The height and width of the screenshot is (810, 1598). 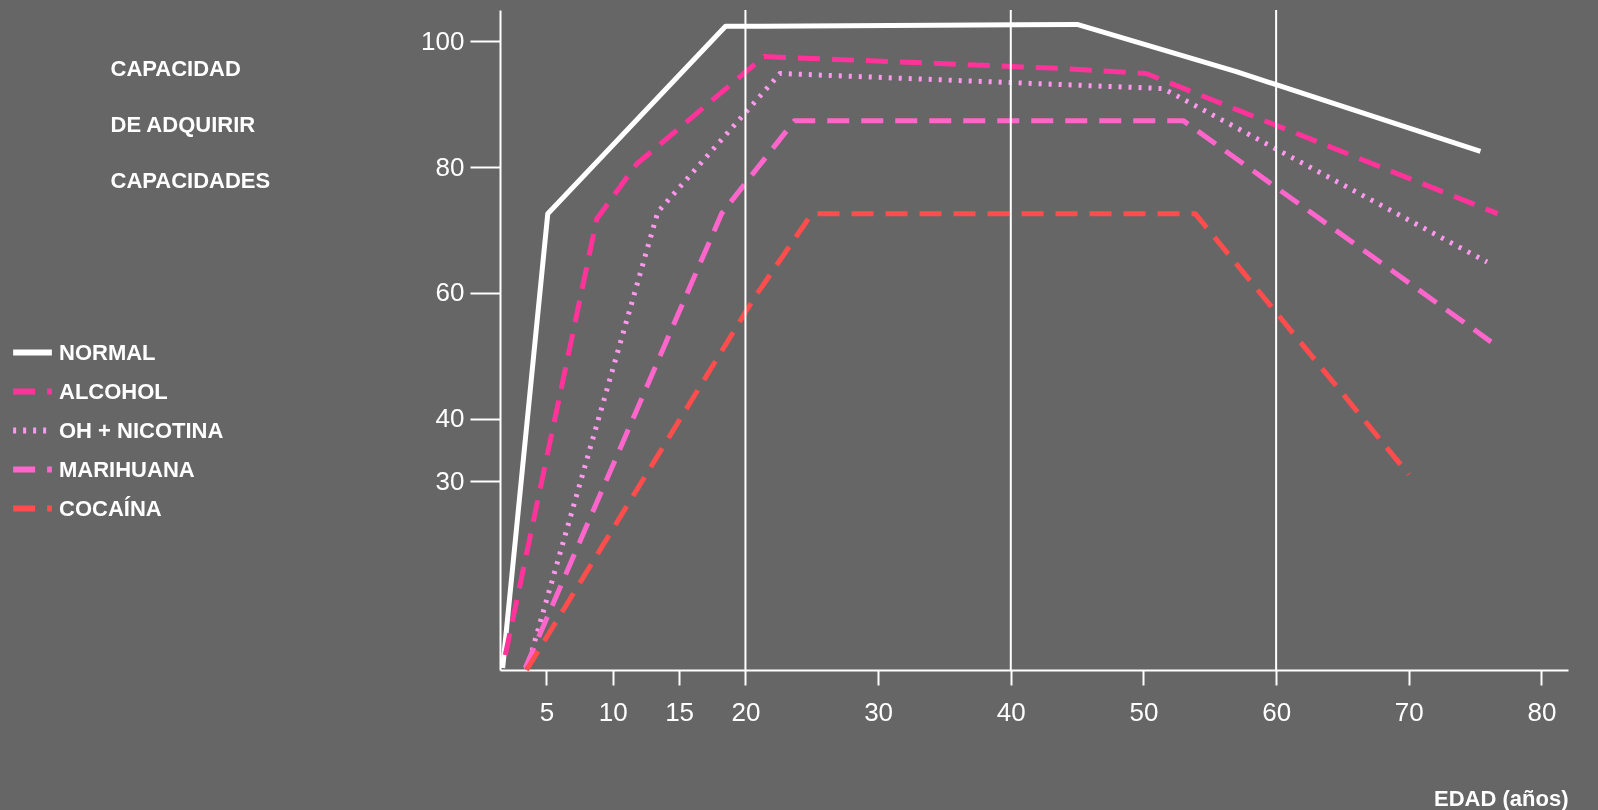 What do you see at coordinates (110, 508) in the screenshot?
I see `legend-label: COCAÍNA` at bounding box center [110, 508].